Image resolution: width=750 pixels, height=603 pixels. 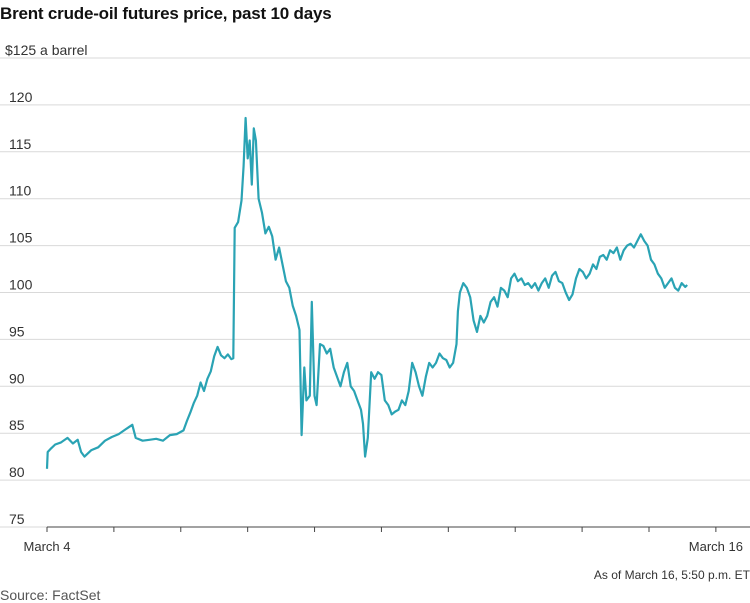 I want to click on y-tick-label: 90, so click(x=17, y=378).